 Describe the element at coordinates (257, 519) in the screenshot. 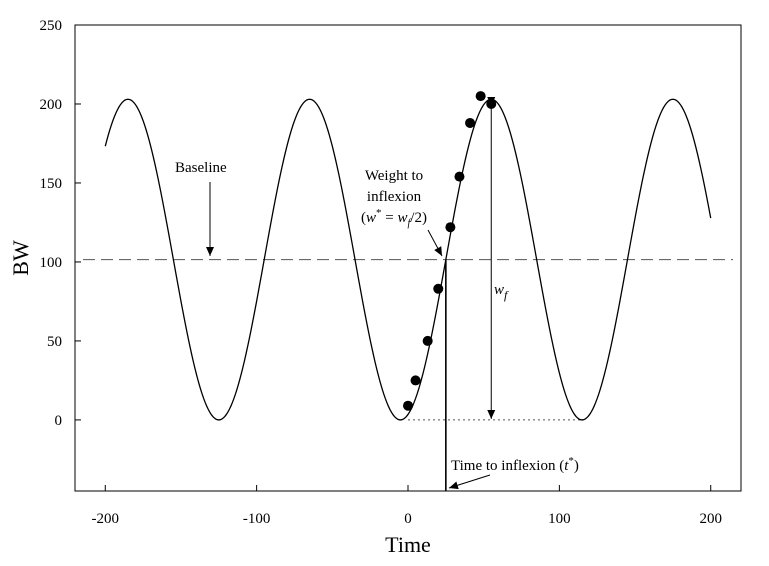

I see `x-tick-label: -100` at that location.